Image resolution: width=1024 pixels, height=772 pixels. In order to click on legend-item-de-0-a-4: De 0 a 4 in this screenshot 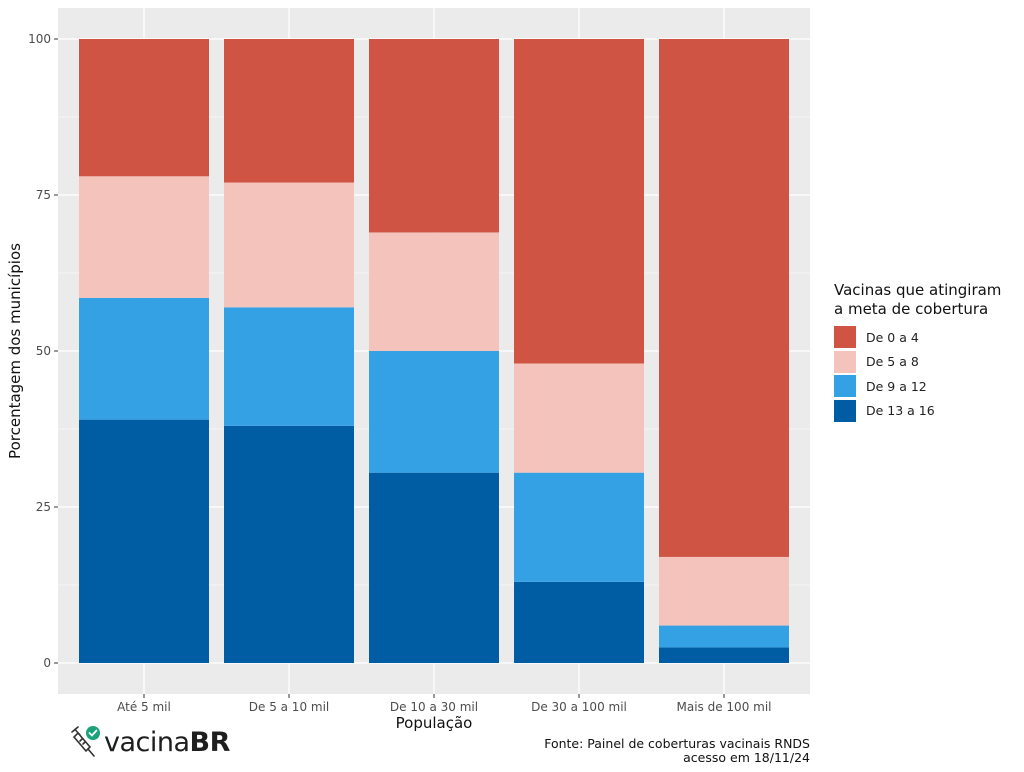, I will do `click(924, 337)`.